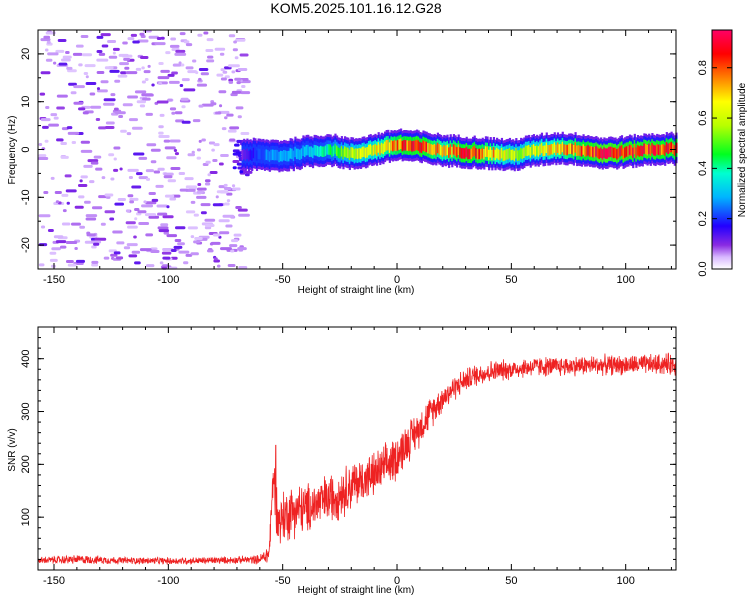 Image resolution: width=750 pixels, height=600 pixels. I want to click on colorbar-tick-label: 0.2, so click(703, 218).